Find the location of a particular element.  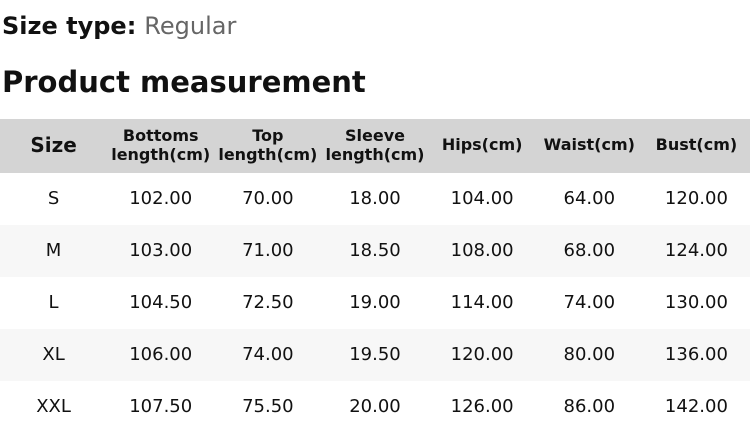

size-type-line: Size type: Regular is located at coordinates (376, 26).